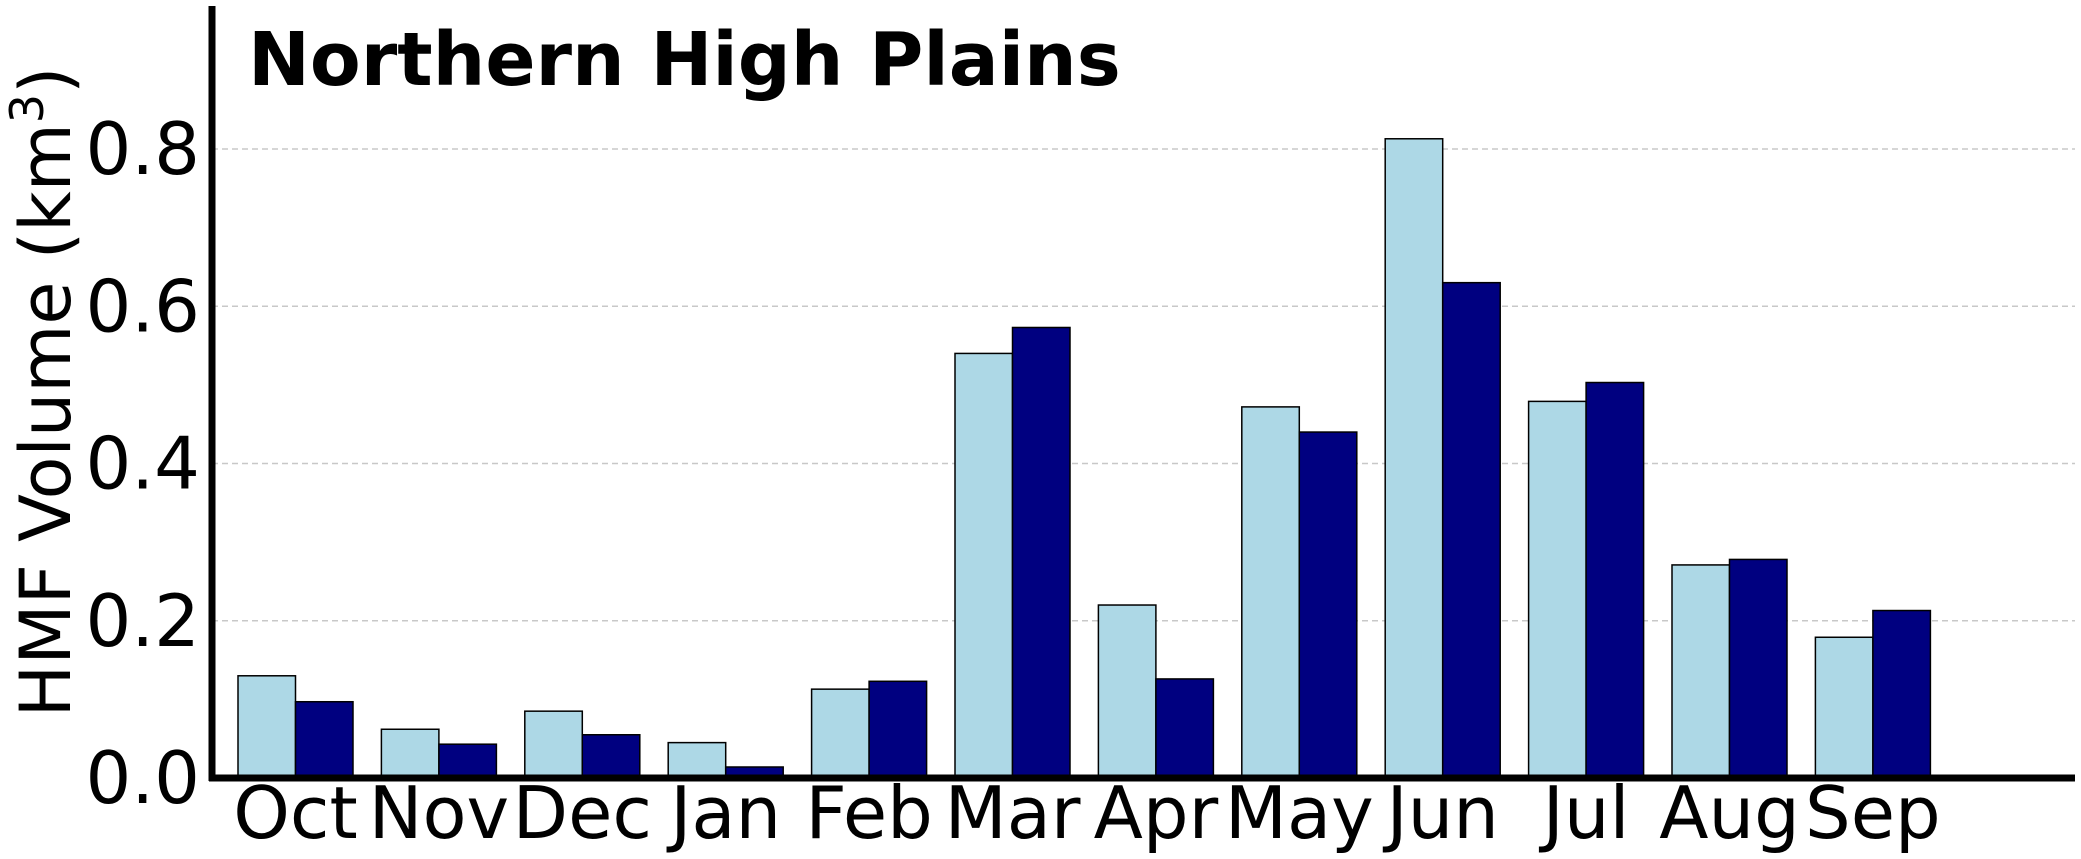 The width and height of the screenshot is (2081, 859). Describe the element at coordinates (439, 813) in the screenshot. I see `x-tick-label: Nov` at that location.